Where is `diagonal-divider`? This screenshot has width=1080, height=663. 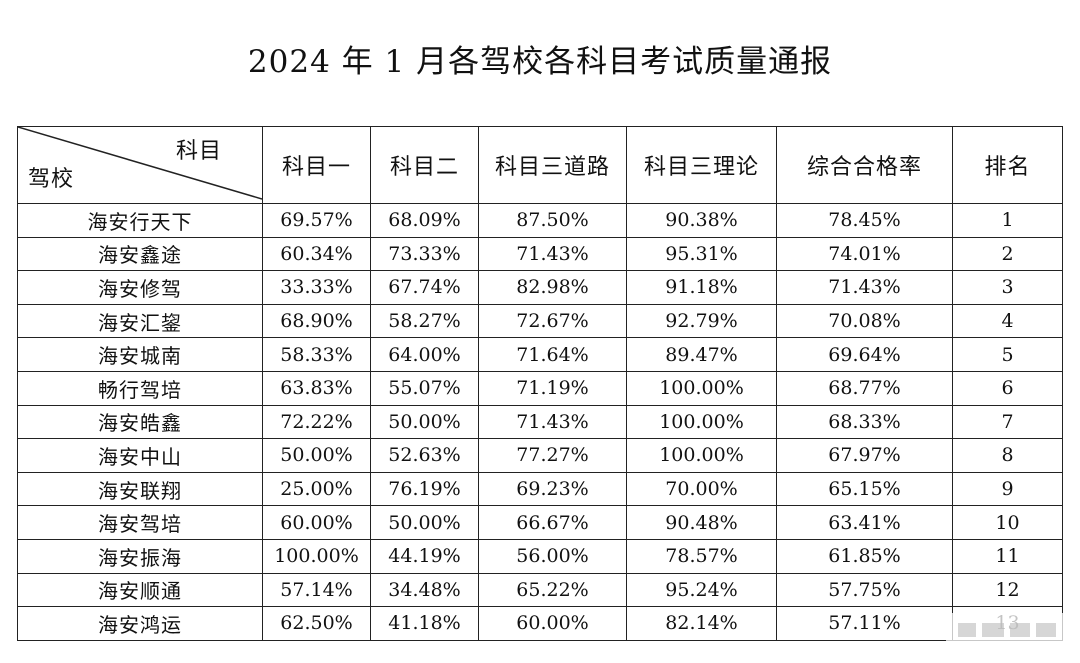
diagonal-divider is located at coordinates (140, 163).